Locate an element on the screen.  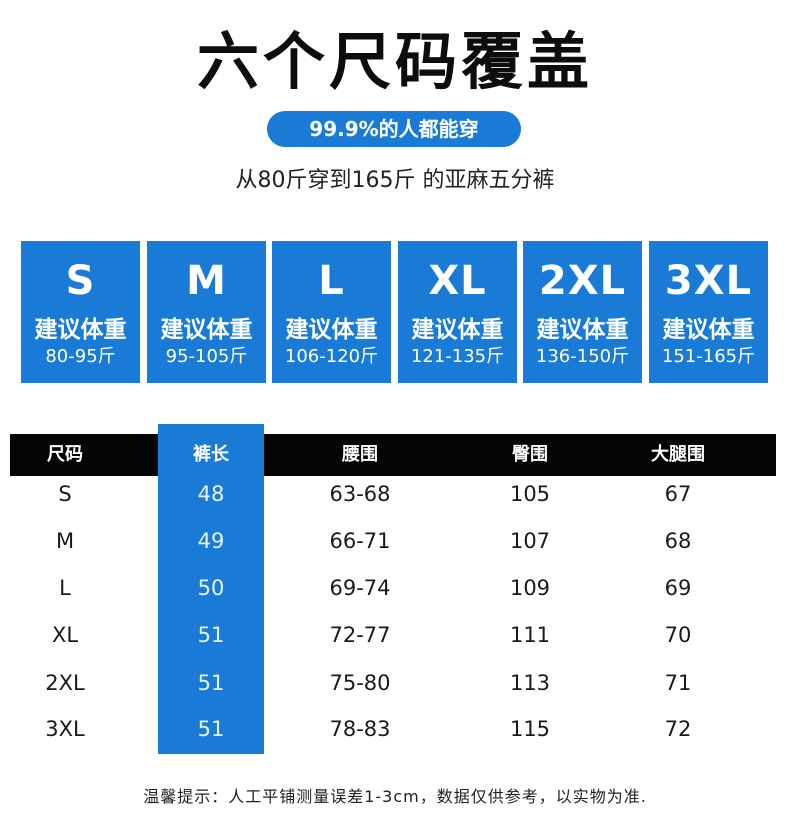
size-card-m: M 建议体重 95-105斤 is located at coordinates (206, 312).